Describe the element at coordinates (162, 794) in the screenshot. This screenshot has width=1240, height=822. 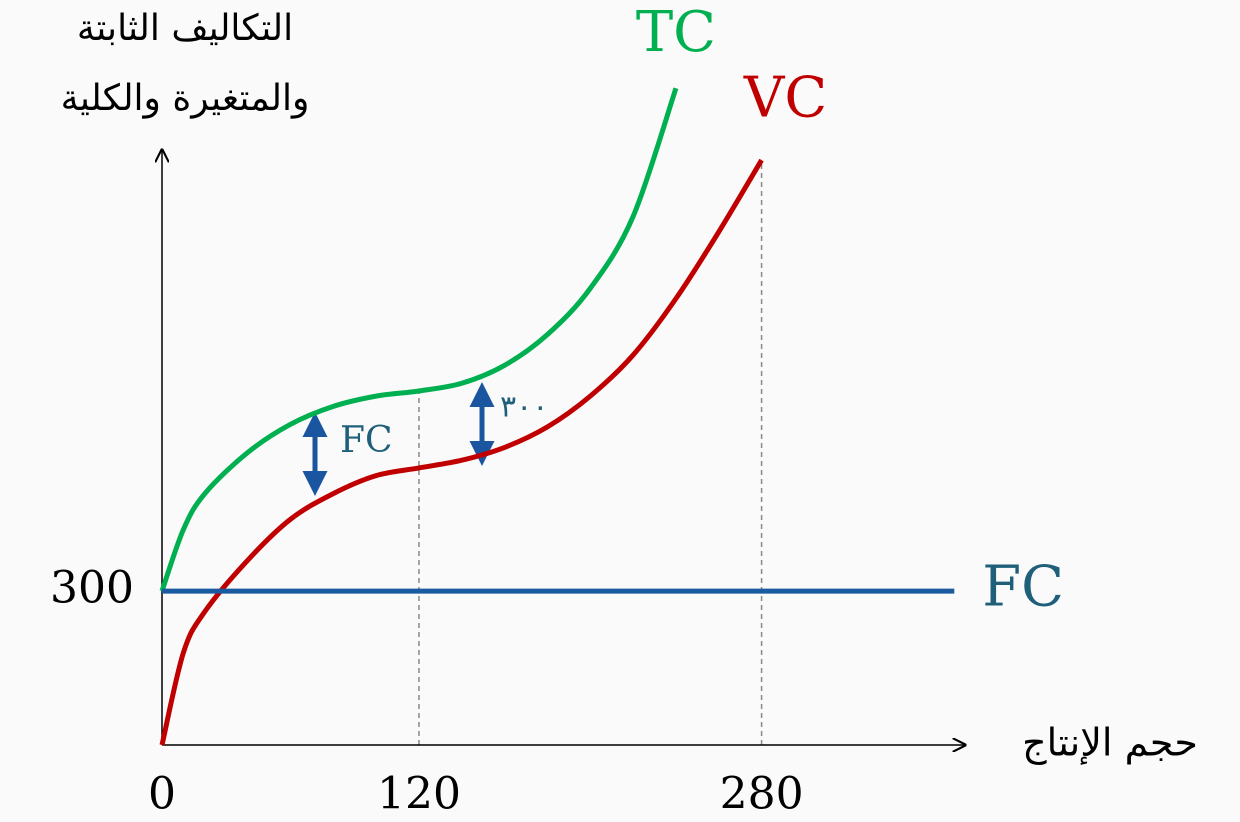
I see `x-tick-label: 0` at that location.